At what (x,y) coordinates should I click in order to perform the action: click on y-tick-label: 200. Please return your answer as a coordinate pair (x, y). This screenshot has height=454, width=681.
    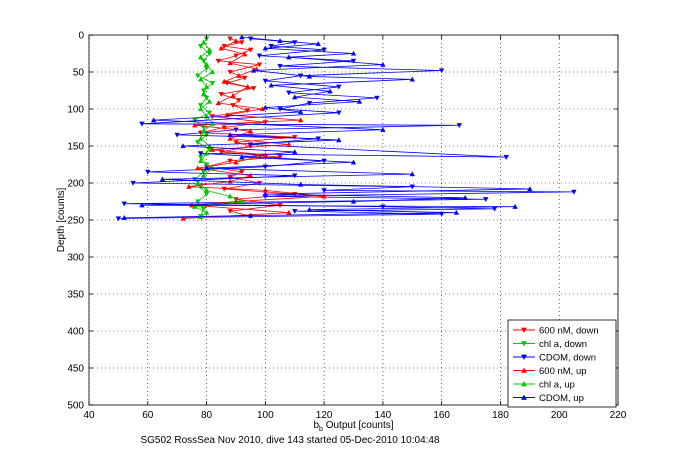
    Looking at the image, I should click on (75, 184).